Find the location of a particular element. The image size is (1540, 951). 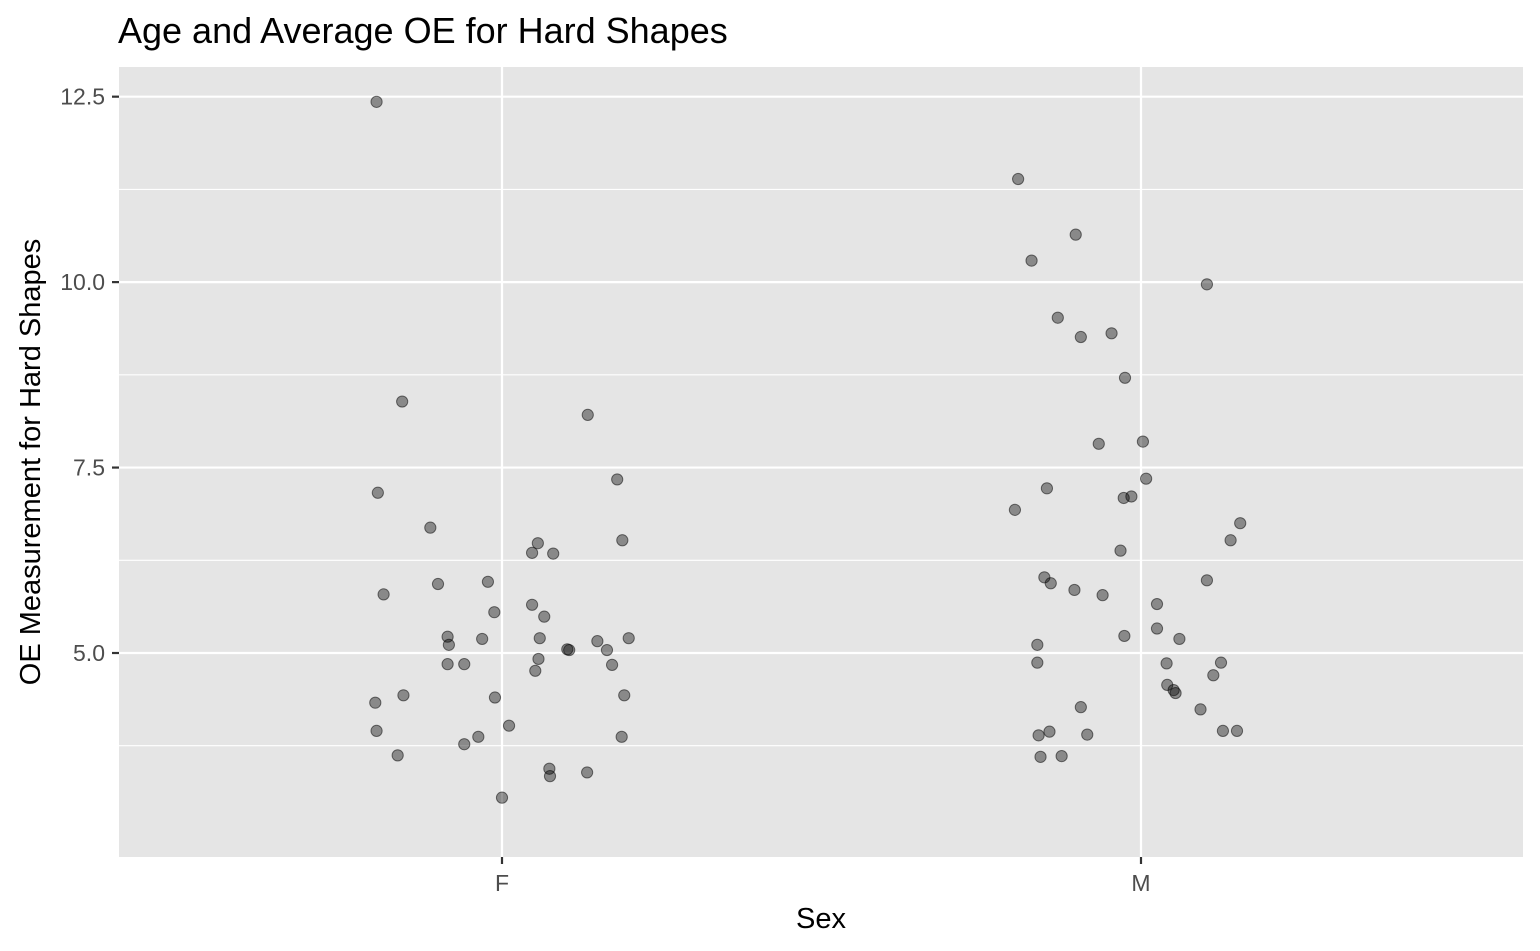

y-tick-label: 12.5 is located at coordinates (82, 97).